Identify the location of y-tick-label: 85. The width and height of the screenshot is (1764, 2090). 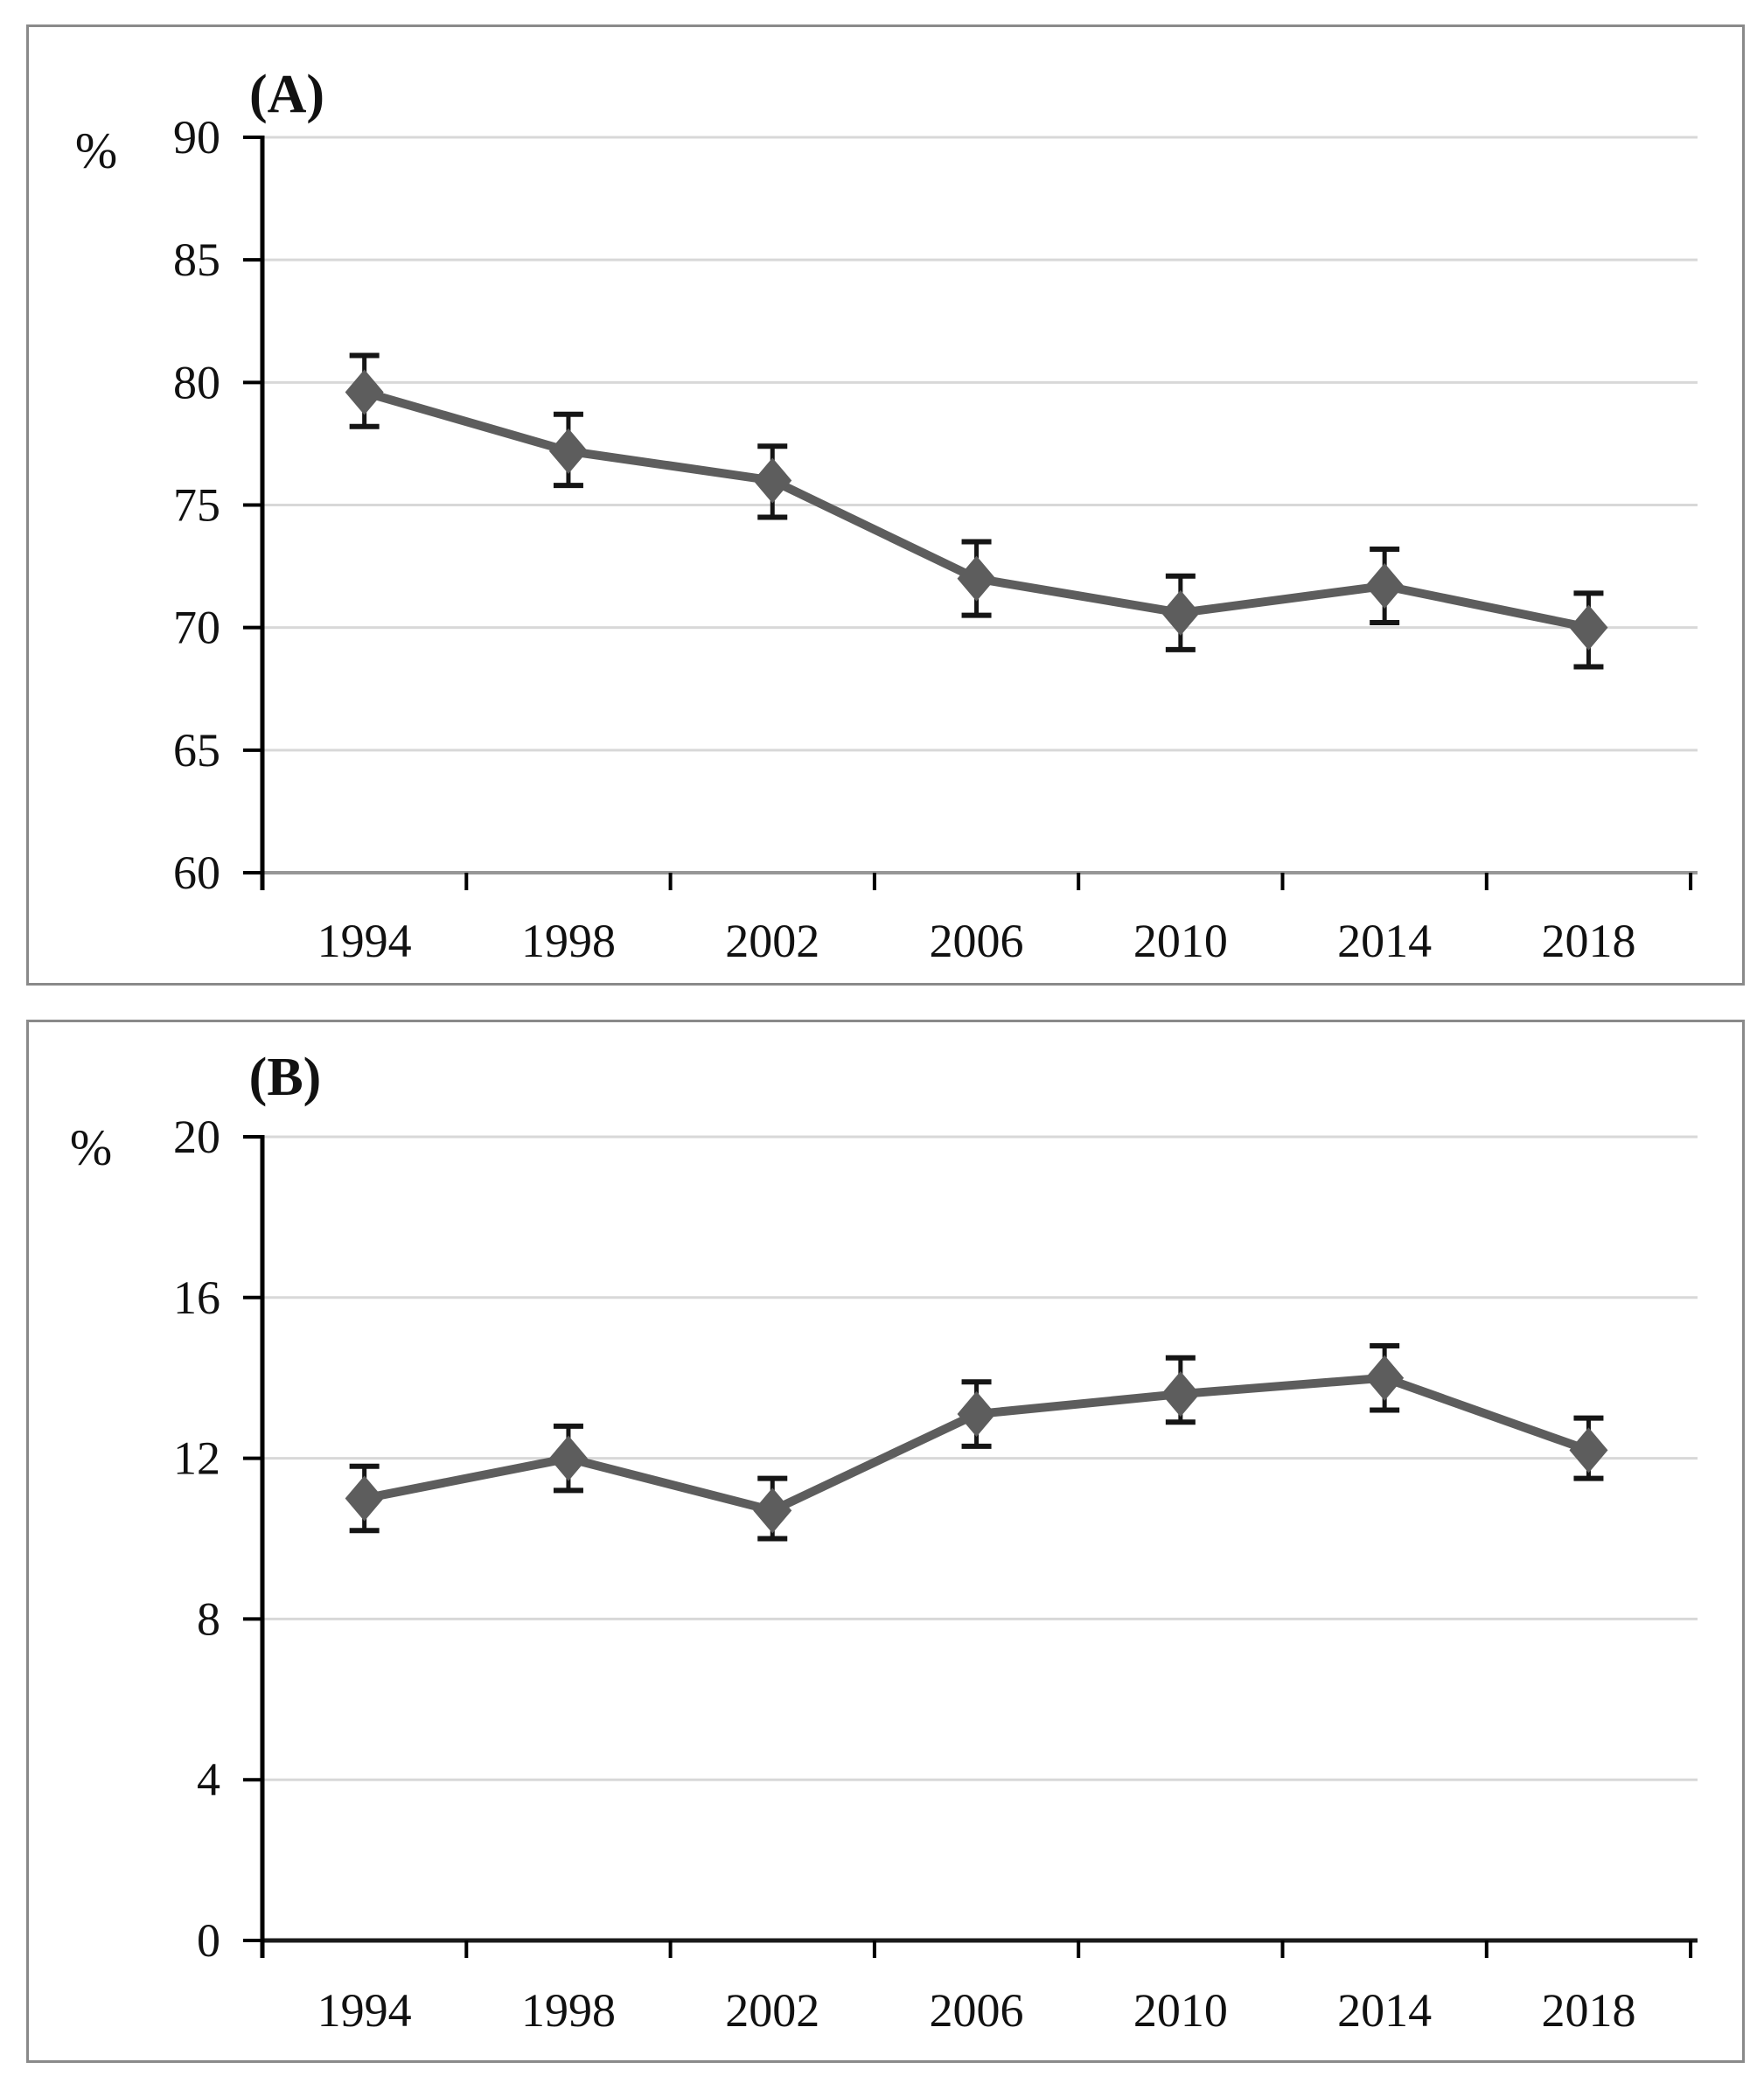
(197, 259).